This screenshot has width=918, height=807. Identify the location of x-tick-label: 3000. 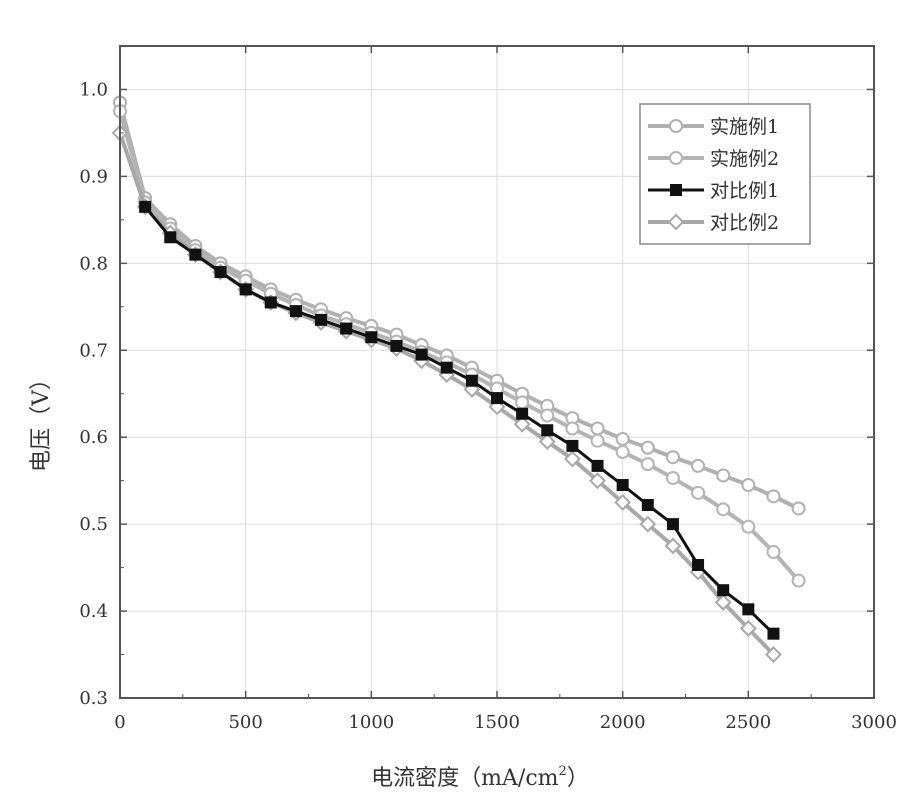
(874, 722).